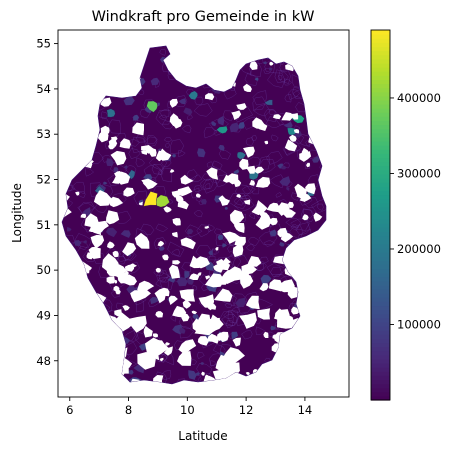 The width and height of the screenshot is (462, 457). I want to click on x-axis-label: Latitude, so click(202, 436).